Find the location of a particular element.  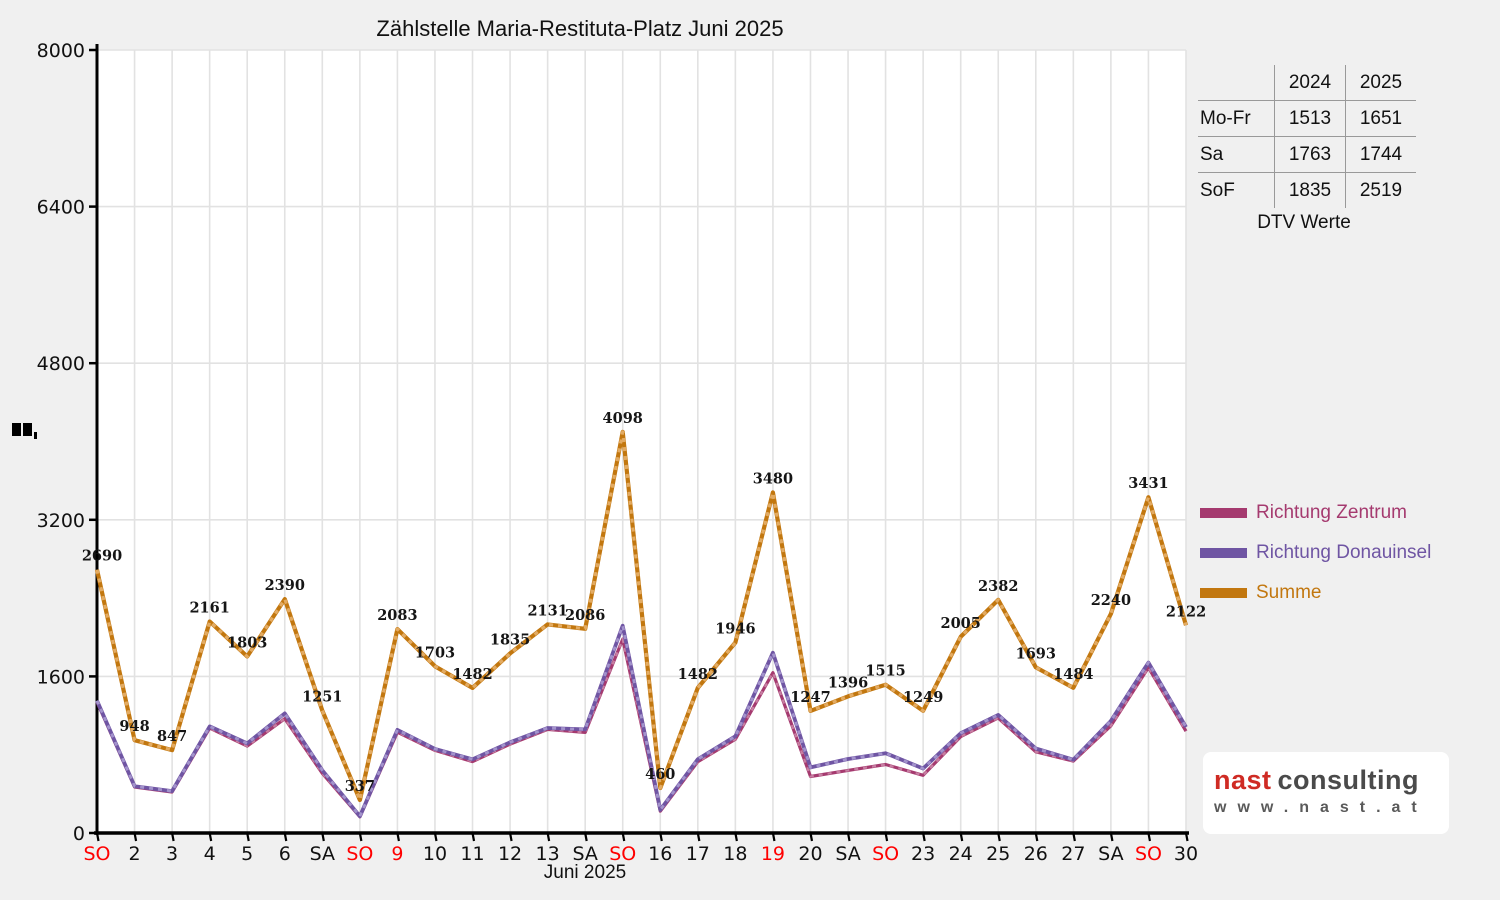

row-label: Sa is located at coordinates (1236, 154).